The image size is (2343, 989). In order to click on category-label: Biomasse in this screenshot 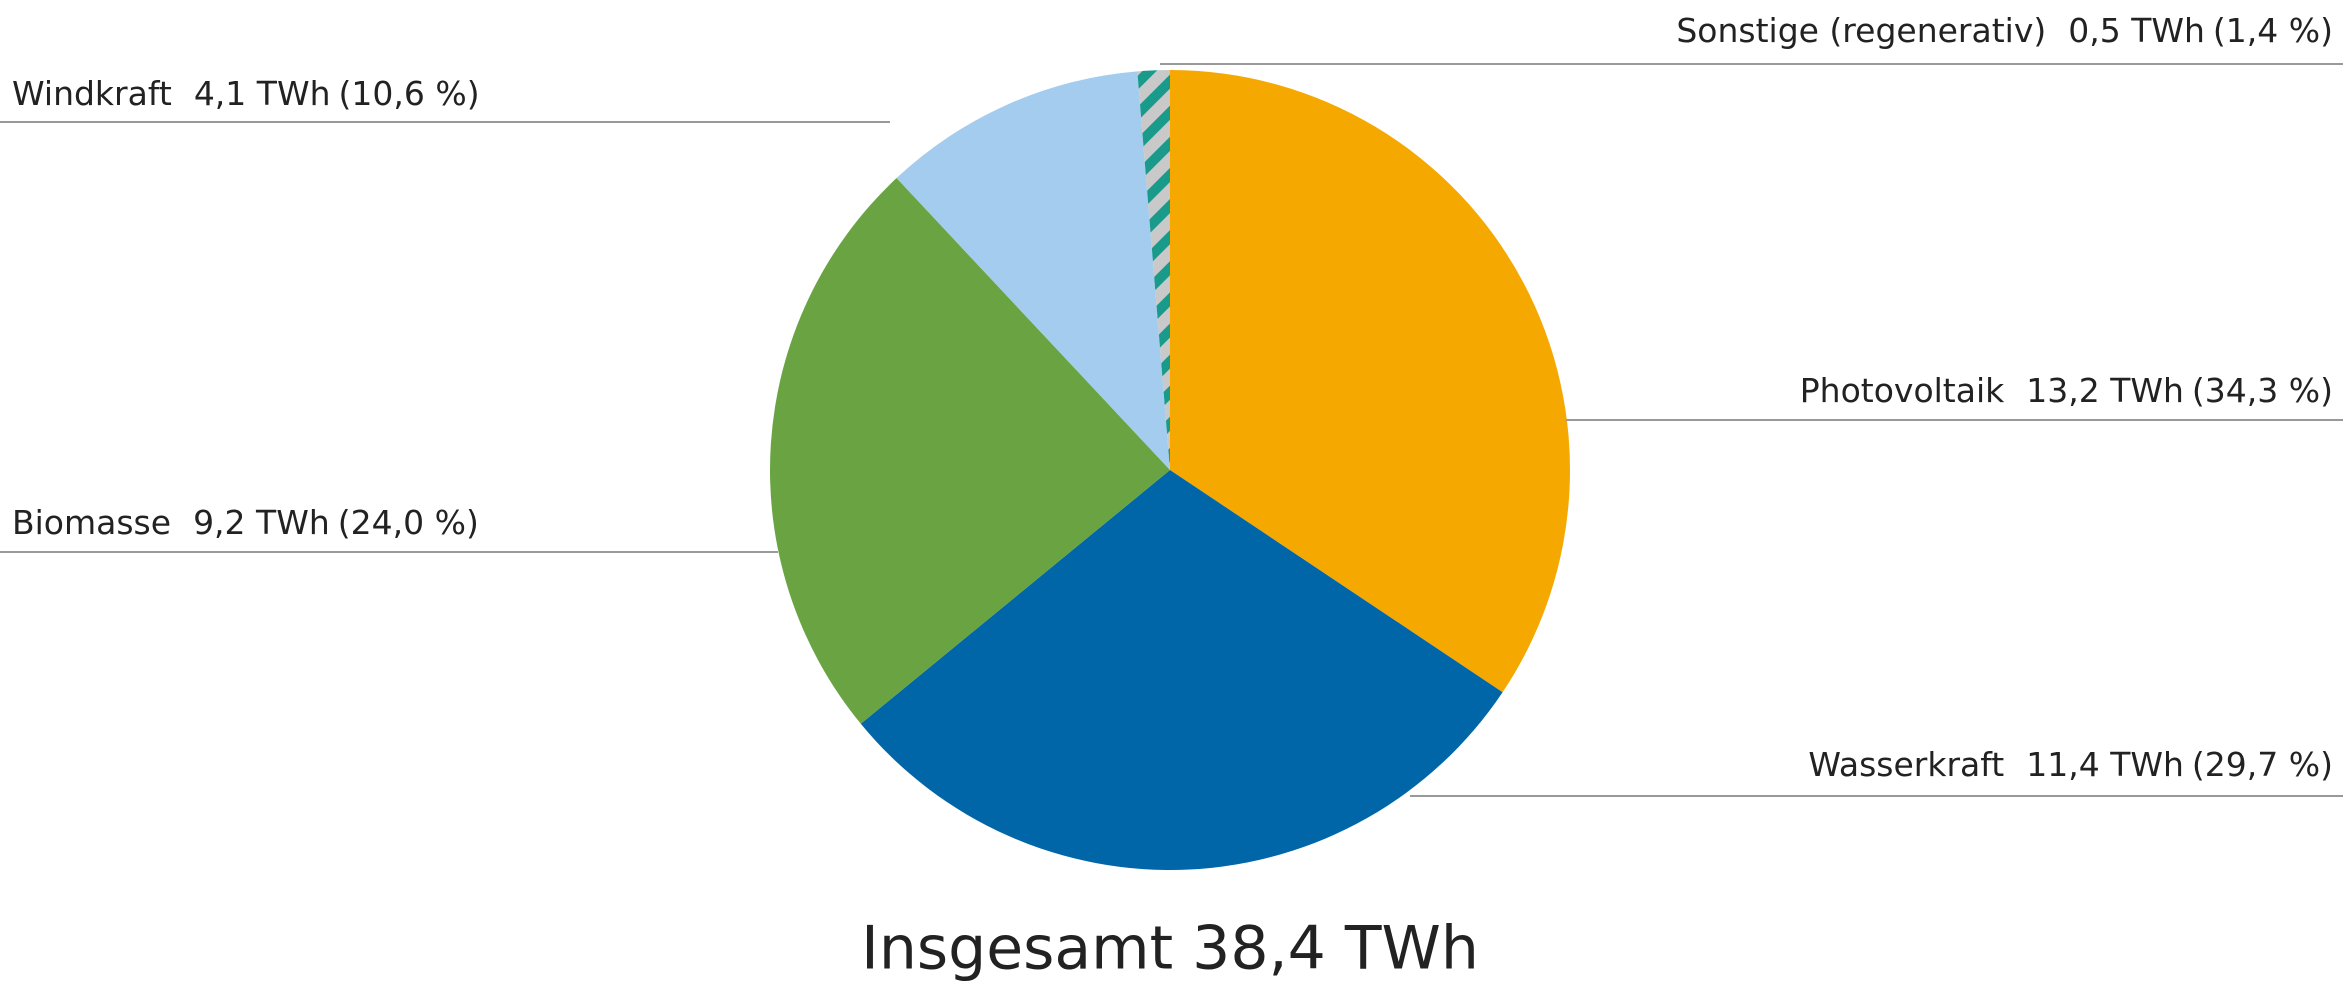, I will do `click(91, 522)`.